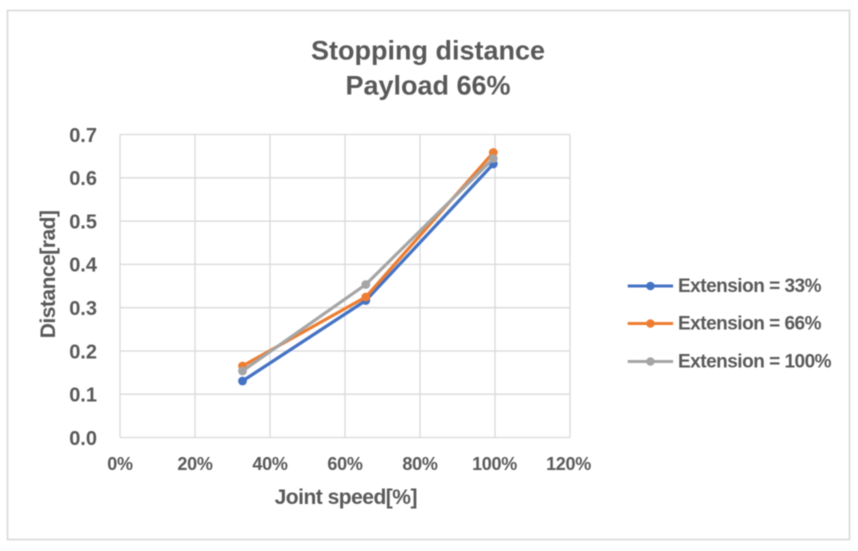  What do you see at coordinates (428, 51) in the screenshot?
I see `svg-text: Stopping distance` at bounding box center [428, 51].